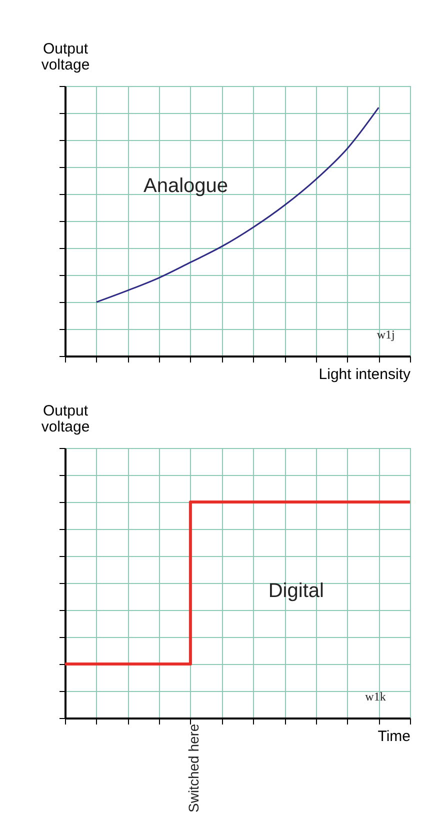  Describe the element at coordinates (364, 374) in the screenshot. I see `x-axis-title: Light intensity` at that location.